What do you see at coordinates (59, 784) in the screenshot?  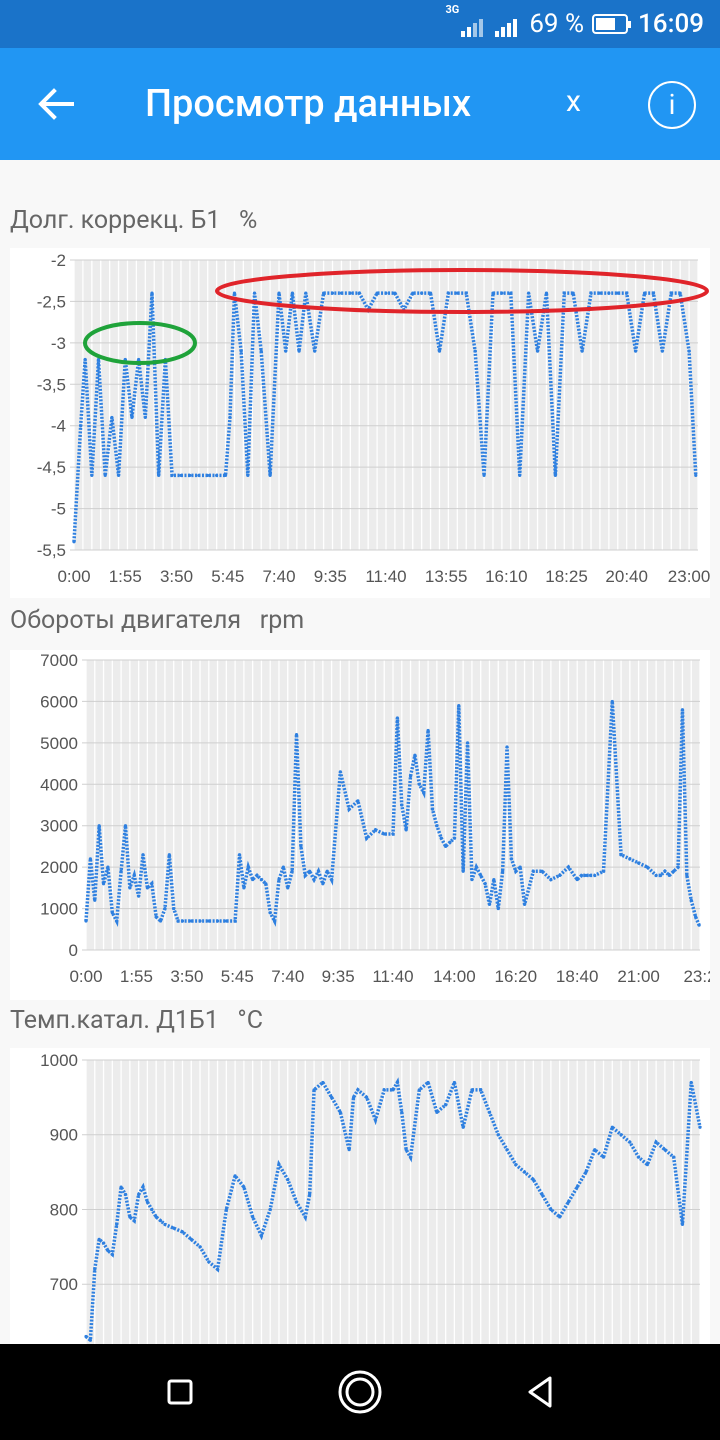 I see `y-tick-label: 4000` at bounding box center [59, 784].